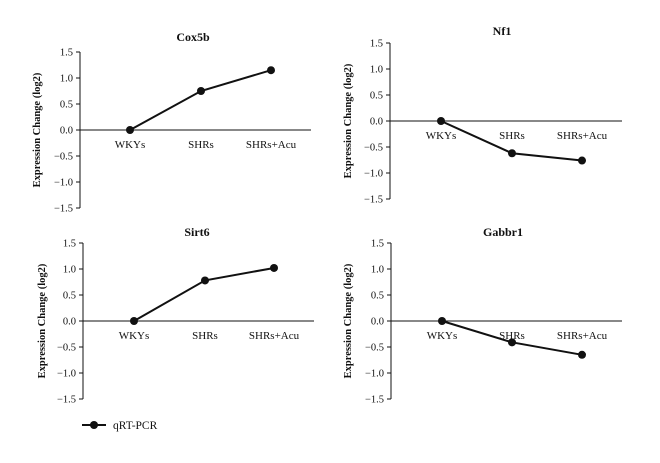  Describe the element at coordinates (196, 232) in the screenshot. I see `panel-title: Sirt6` at that location.